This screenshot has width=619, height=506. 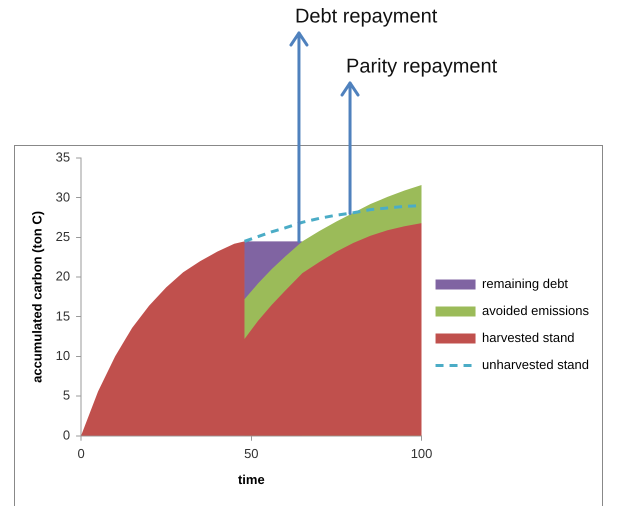 I want to click on y-tick-label: 30, so click(x=63, y=196).